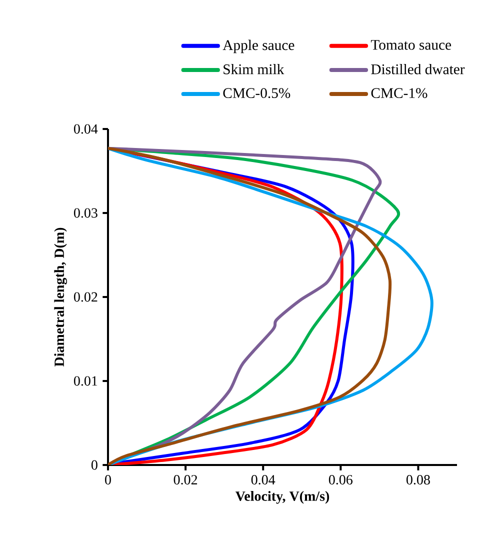 This screenshot has width=483, height=535. Describe the element at coordinates (340, 480) in the screenshot. I see `x-tick-label: 0.06` at that location.